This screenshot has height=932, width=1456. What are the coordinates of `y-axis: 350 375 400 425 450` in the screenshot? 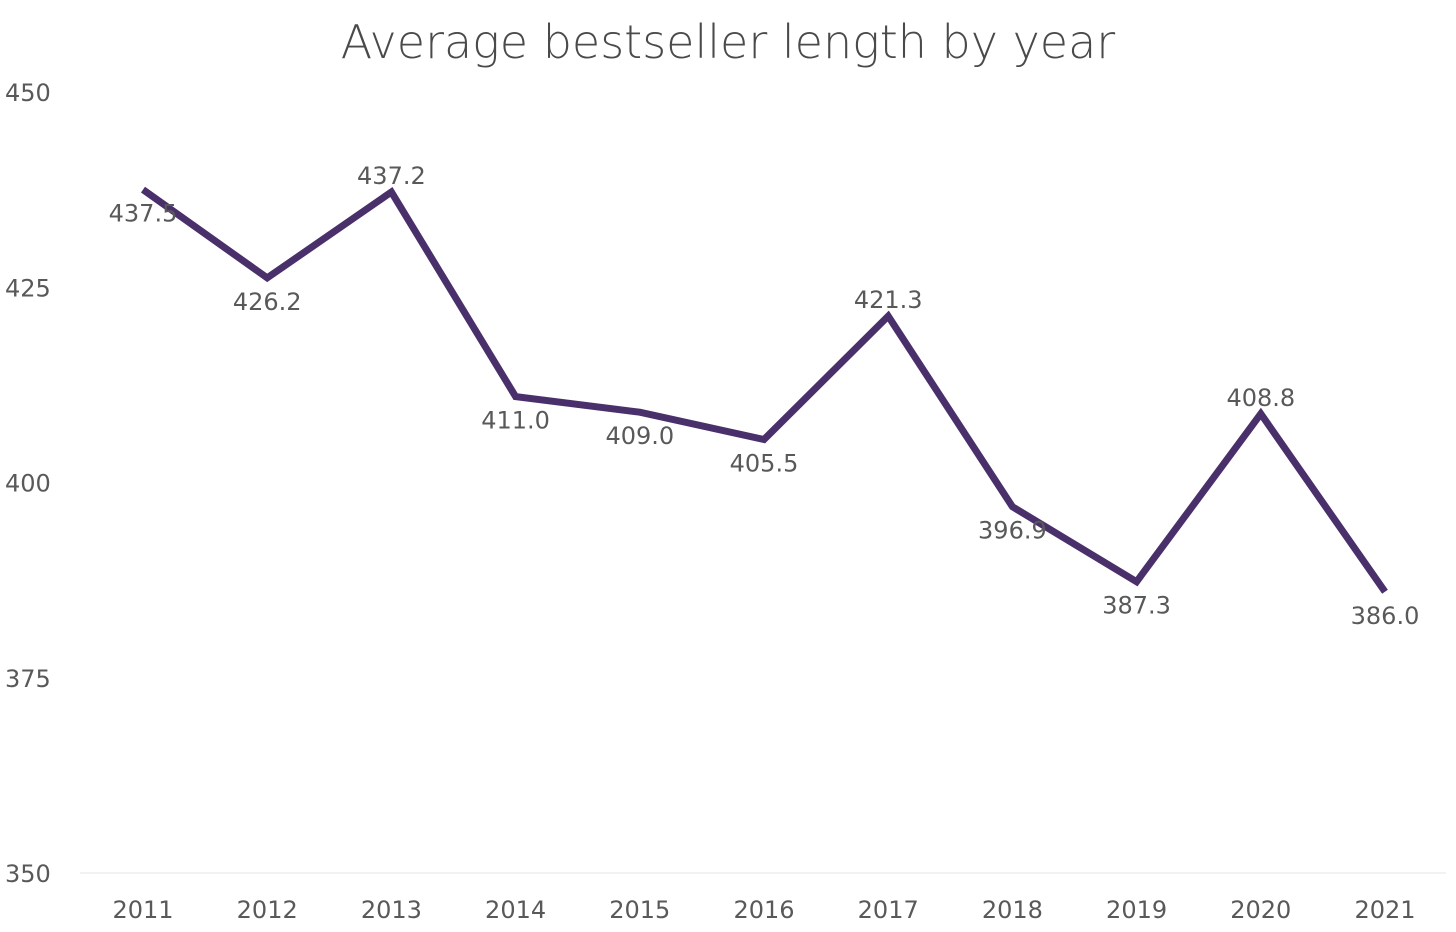 It's located at (28, 483).